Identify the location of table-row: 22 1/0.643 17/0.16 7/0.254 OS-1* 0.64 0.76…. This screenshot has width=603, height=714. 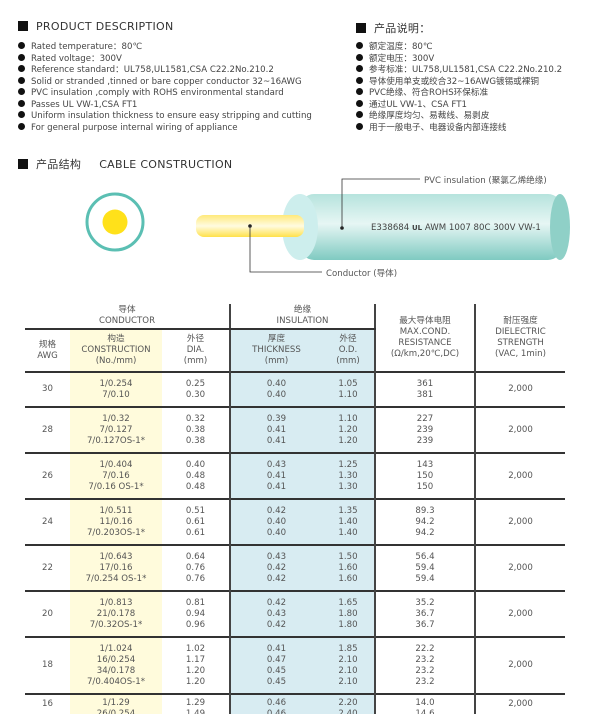
(295, 567).